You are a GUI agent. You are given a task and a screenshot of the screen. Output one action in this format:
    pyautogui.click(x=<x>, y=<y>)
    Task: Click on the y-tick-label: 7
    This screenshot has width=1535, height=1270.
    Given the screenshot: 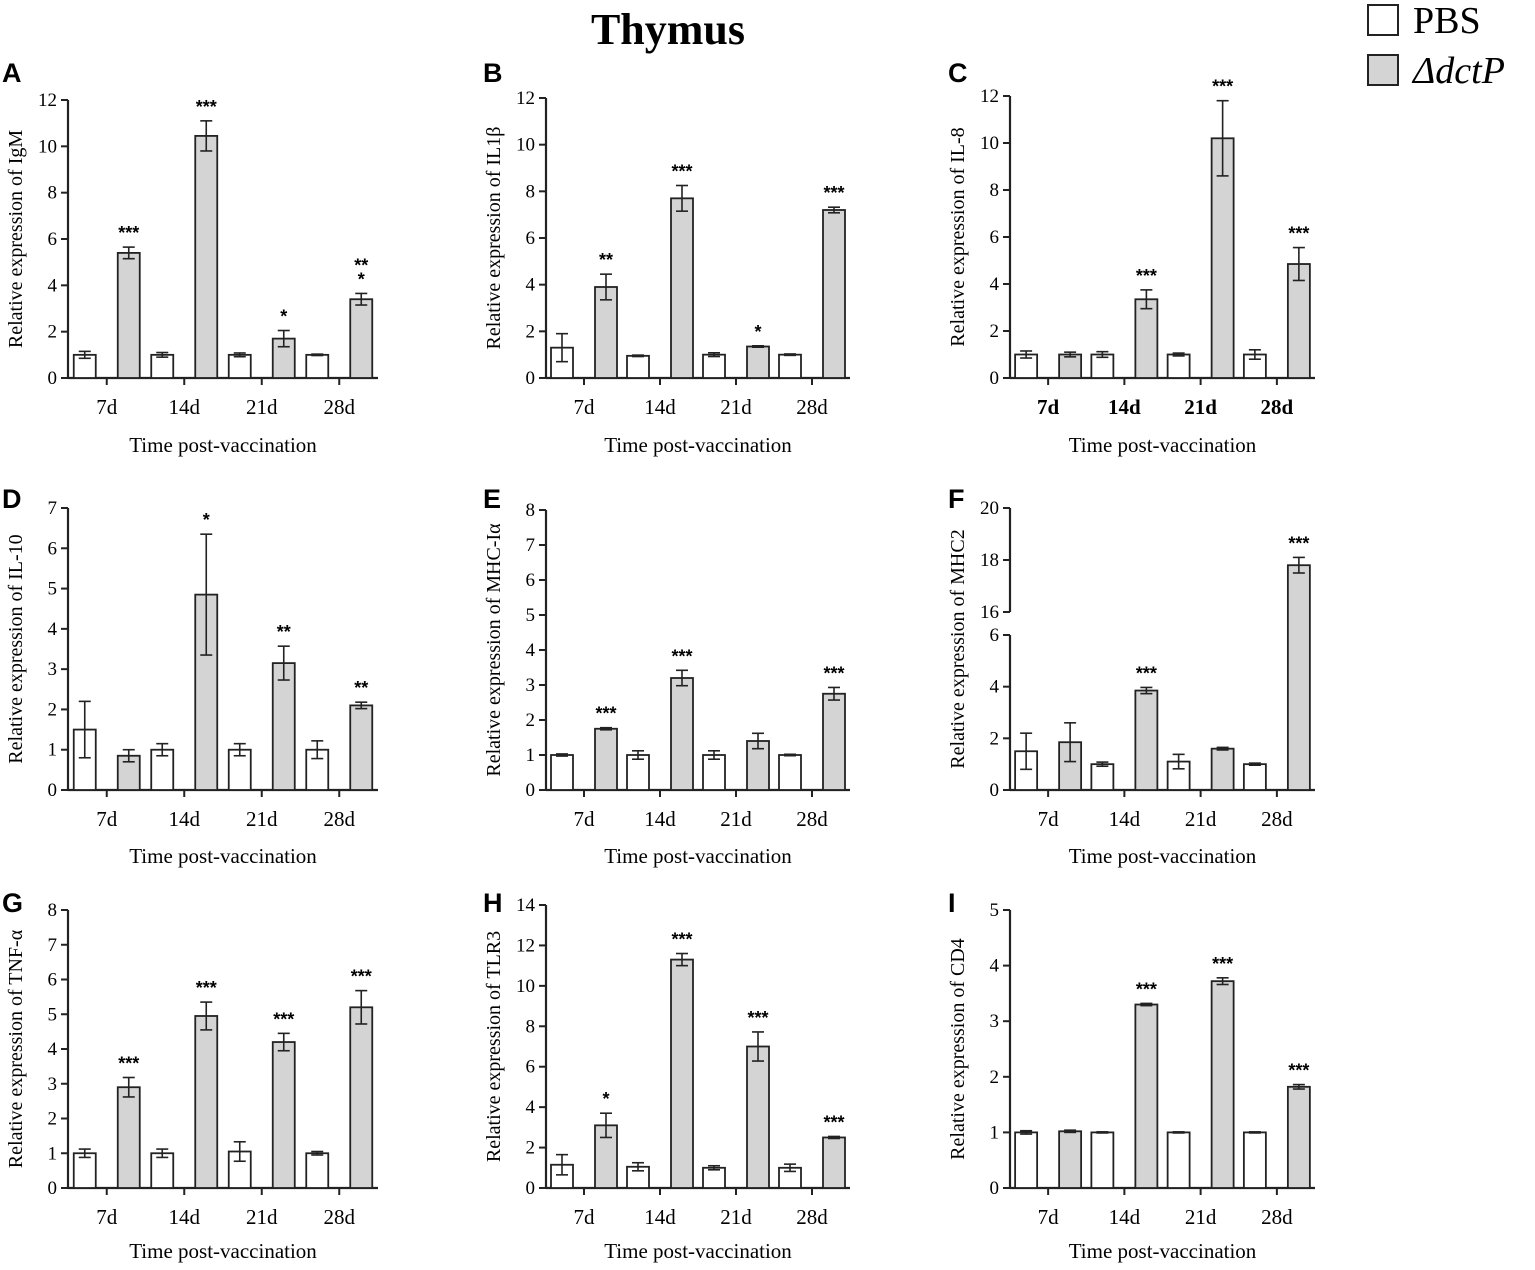 What is the action you would take?
    pyautogui.click(x=53, y=508)
    